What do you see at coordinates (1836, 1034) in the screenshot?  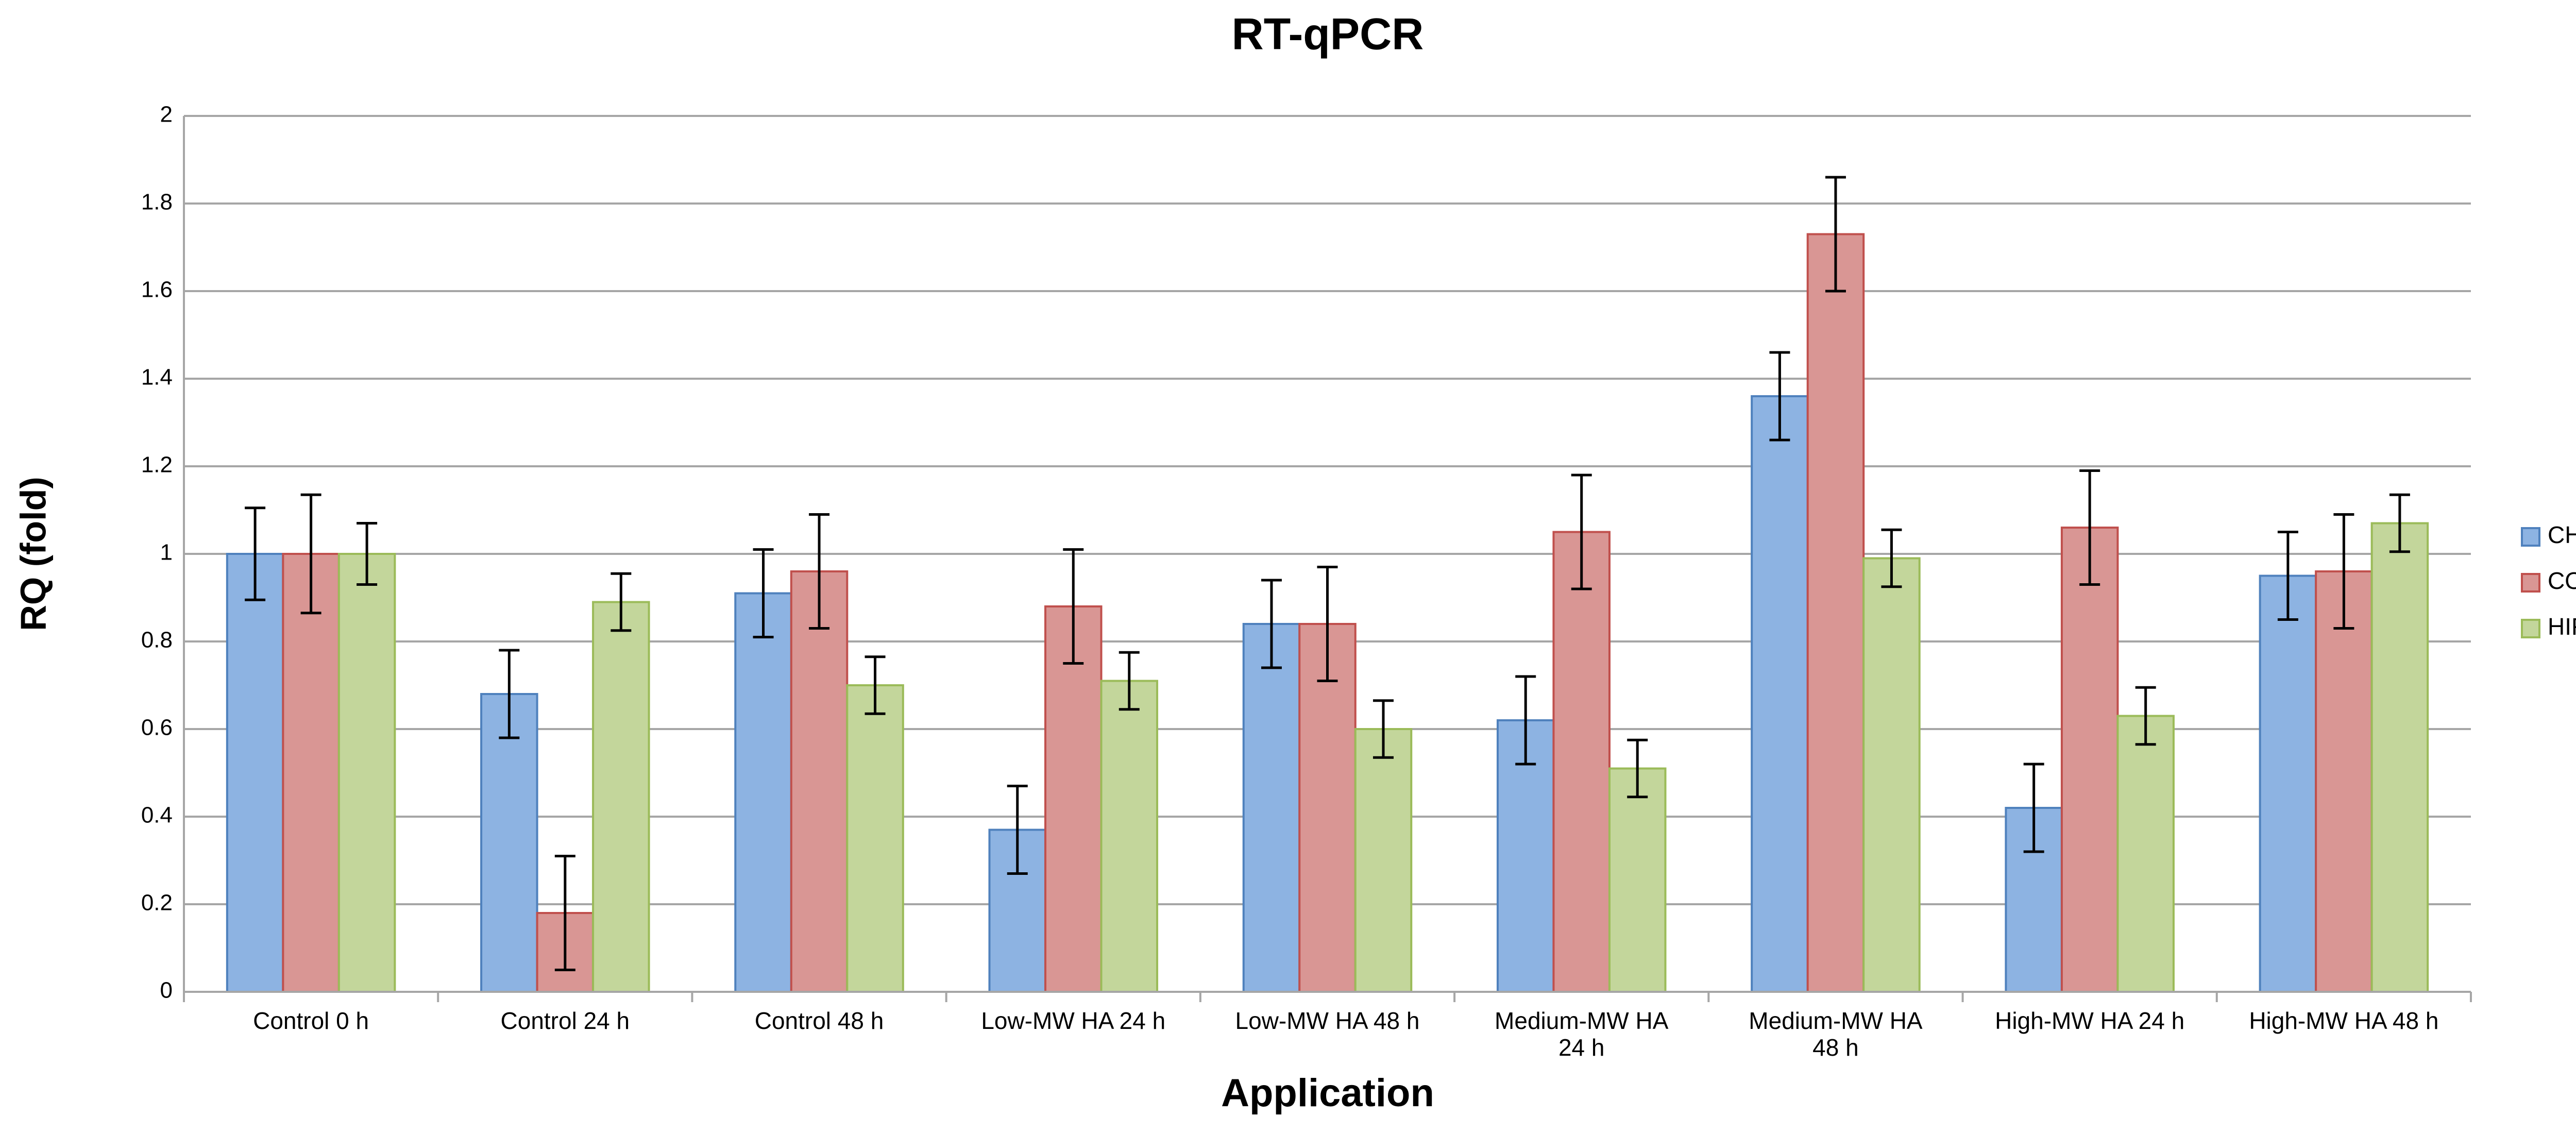 I see `x-tick-label: Medium-MW HA 48 h` at bounding box center [1836, 1034].